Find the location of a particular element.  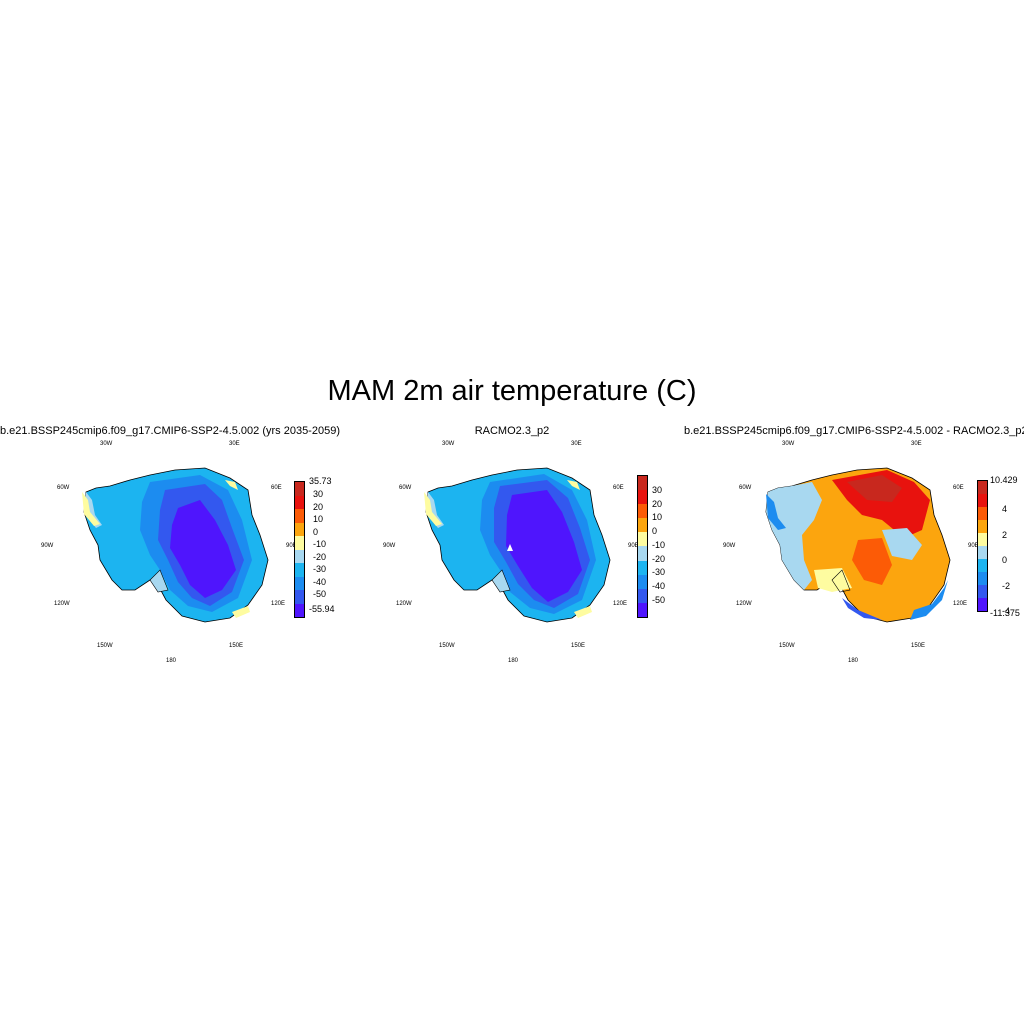

colorbar-min-label: -11.375 is located at coordinates (1005, 613).